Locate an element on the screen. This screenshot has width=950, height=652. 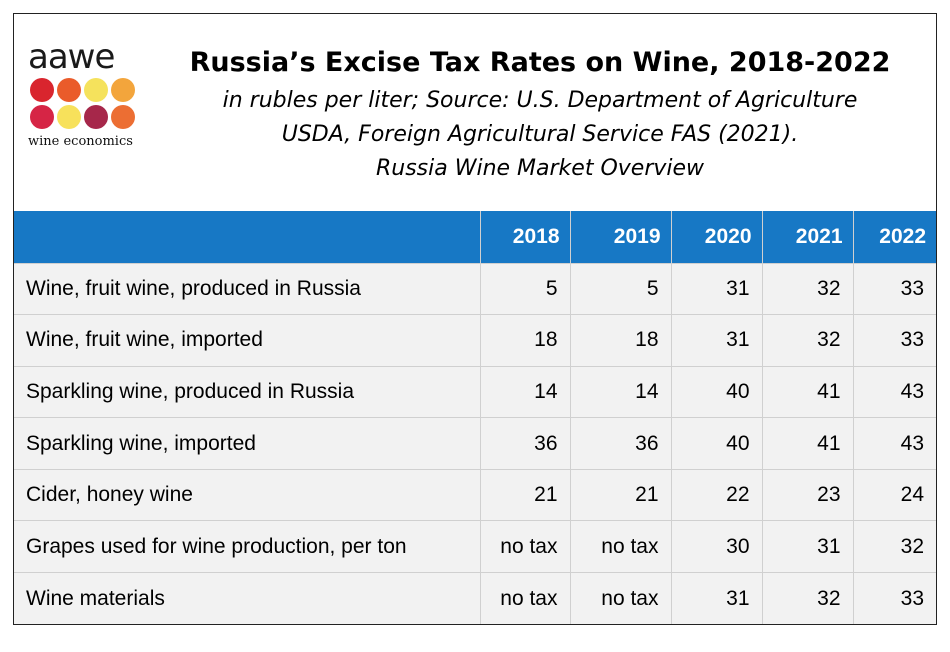
table-row: Wine materials no tax no tax 31 32 33 is located at coordinates (475, 598).